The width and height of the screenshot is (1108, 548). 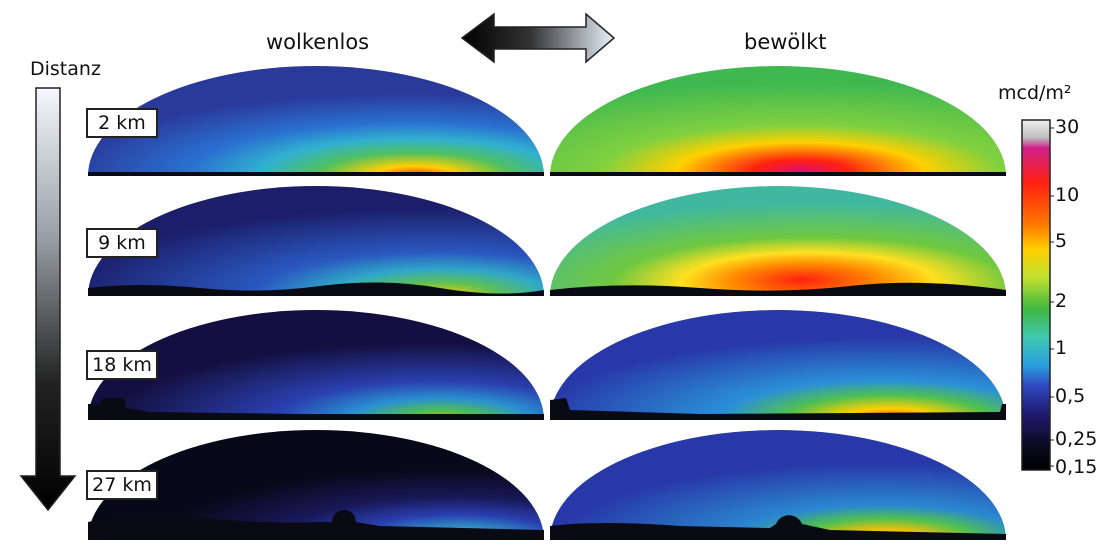 What do you see at coordinates (1070, 396) in the screenshot?
I see `colorbar-tick-label: 0,5` at bounding box center [1070, 396].